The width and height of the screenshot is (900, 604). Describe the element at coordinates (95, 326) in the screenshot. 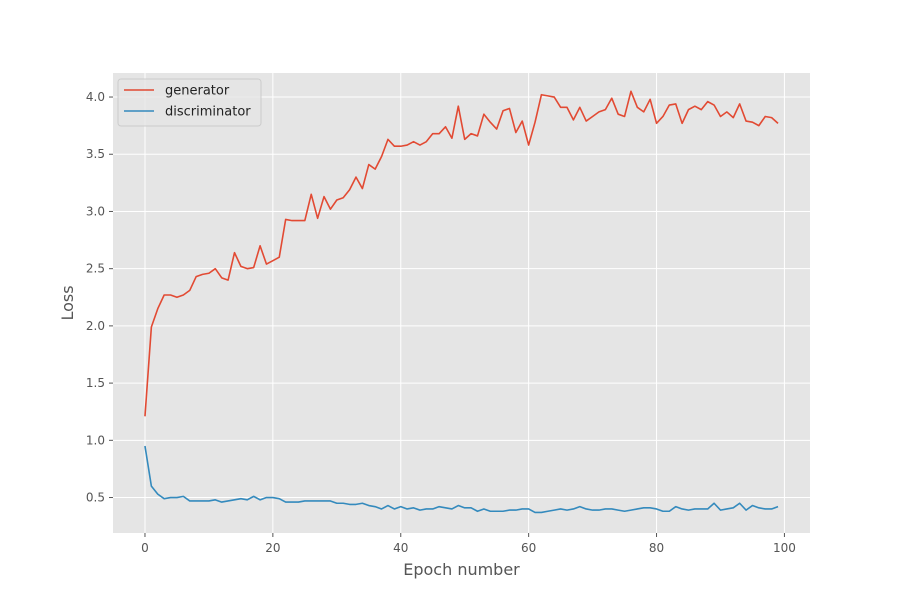

I see `y-tick-label: 2.0` at that location.